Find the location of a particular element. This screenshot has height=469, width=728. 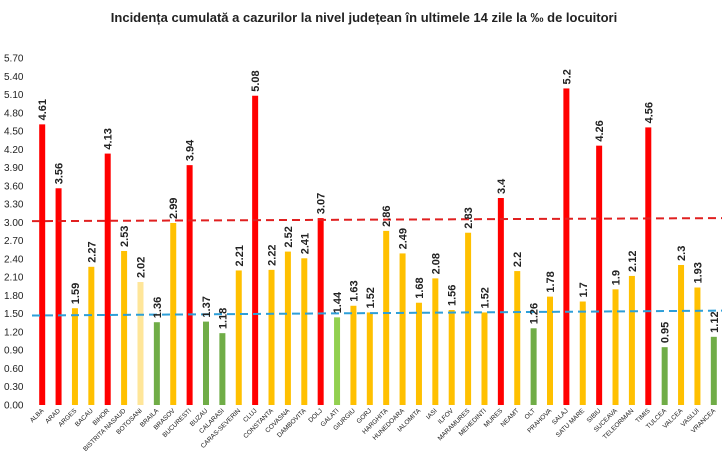

bar-value-label: 2.22 is located at coordinates (273, 254).